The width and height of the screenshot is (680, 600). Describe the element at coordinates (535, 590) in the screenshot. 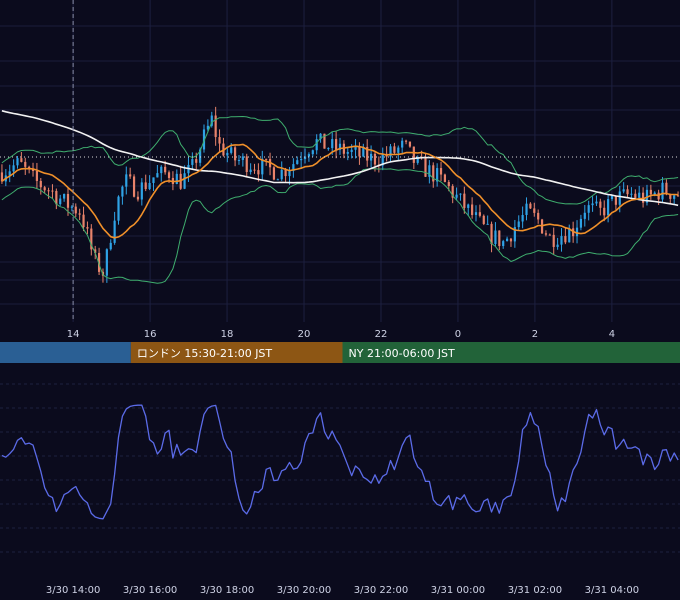

I see `bottom-axis-tick-label: 3/31 02:00` at that location.